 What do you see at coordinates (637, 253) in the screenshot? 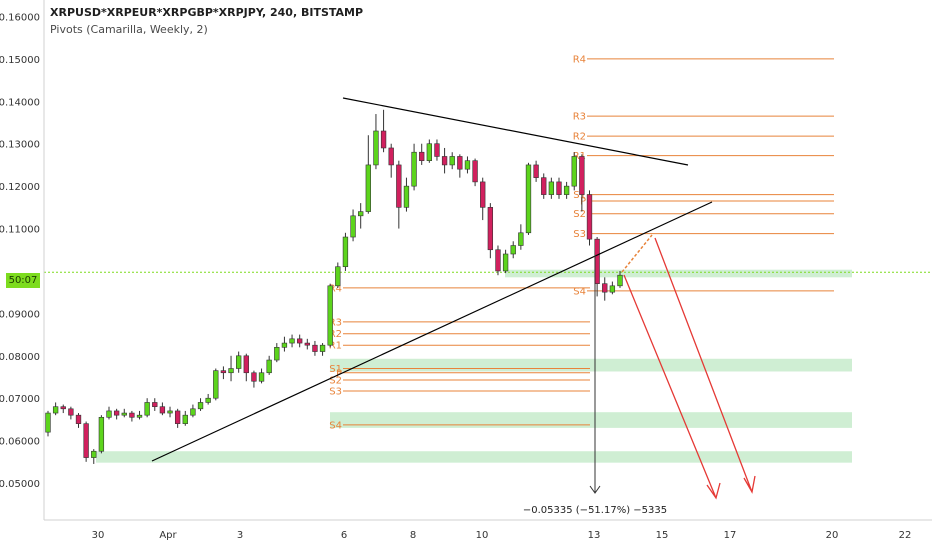
I see `projection-dotted` at bounding box center [637, 253].